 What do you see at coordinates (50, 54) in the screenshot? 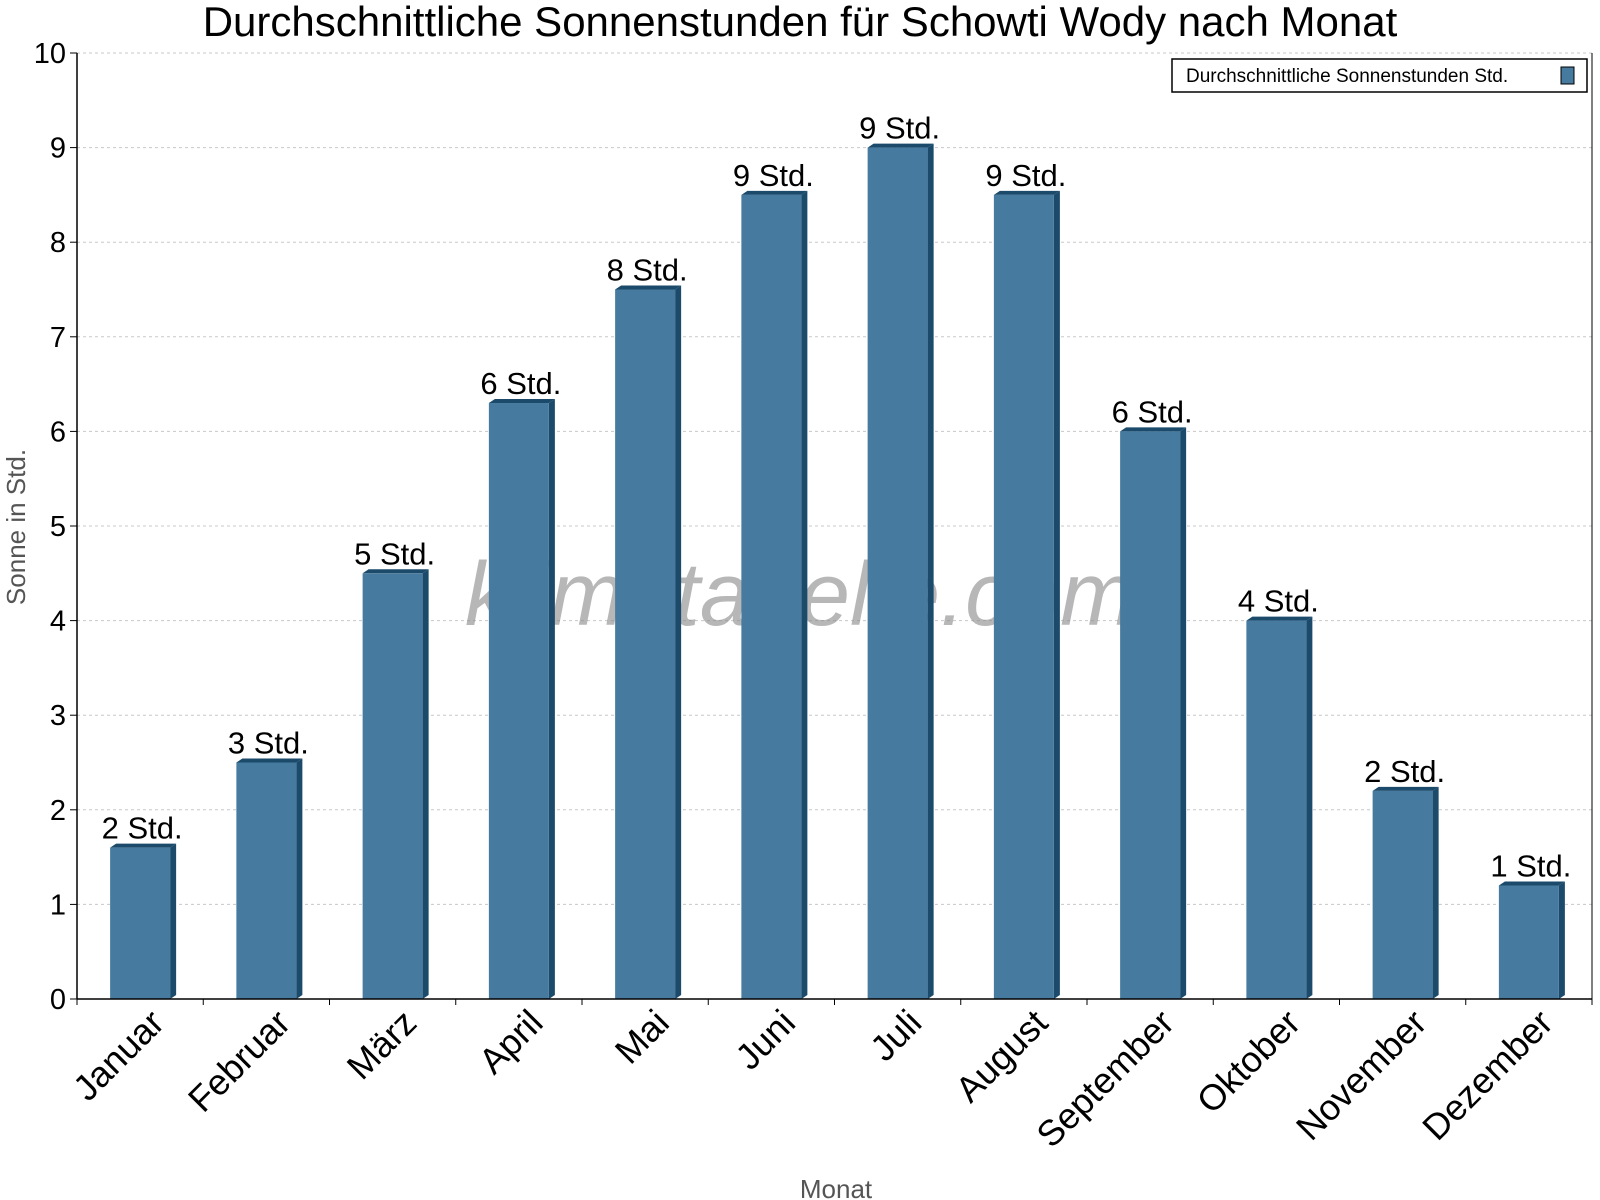
I see `y-tick-label: 10` at bounding box center [50, 54].